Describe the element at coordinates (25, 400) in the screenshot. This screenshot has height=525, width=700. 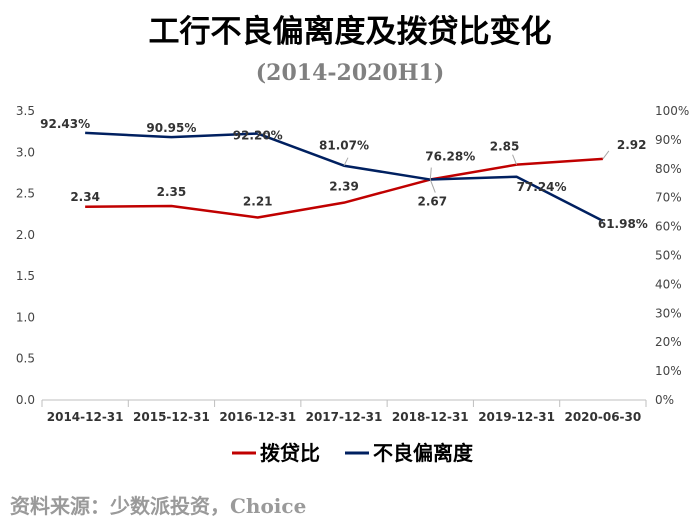
I see `y-left-tick-label: 0.0` at that location.